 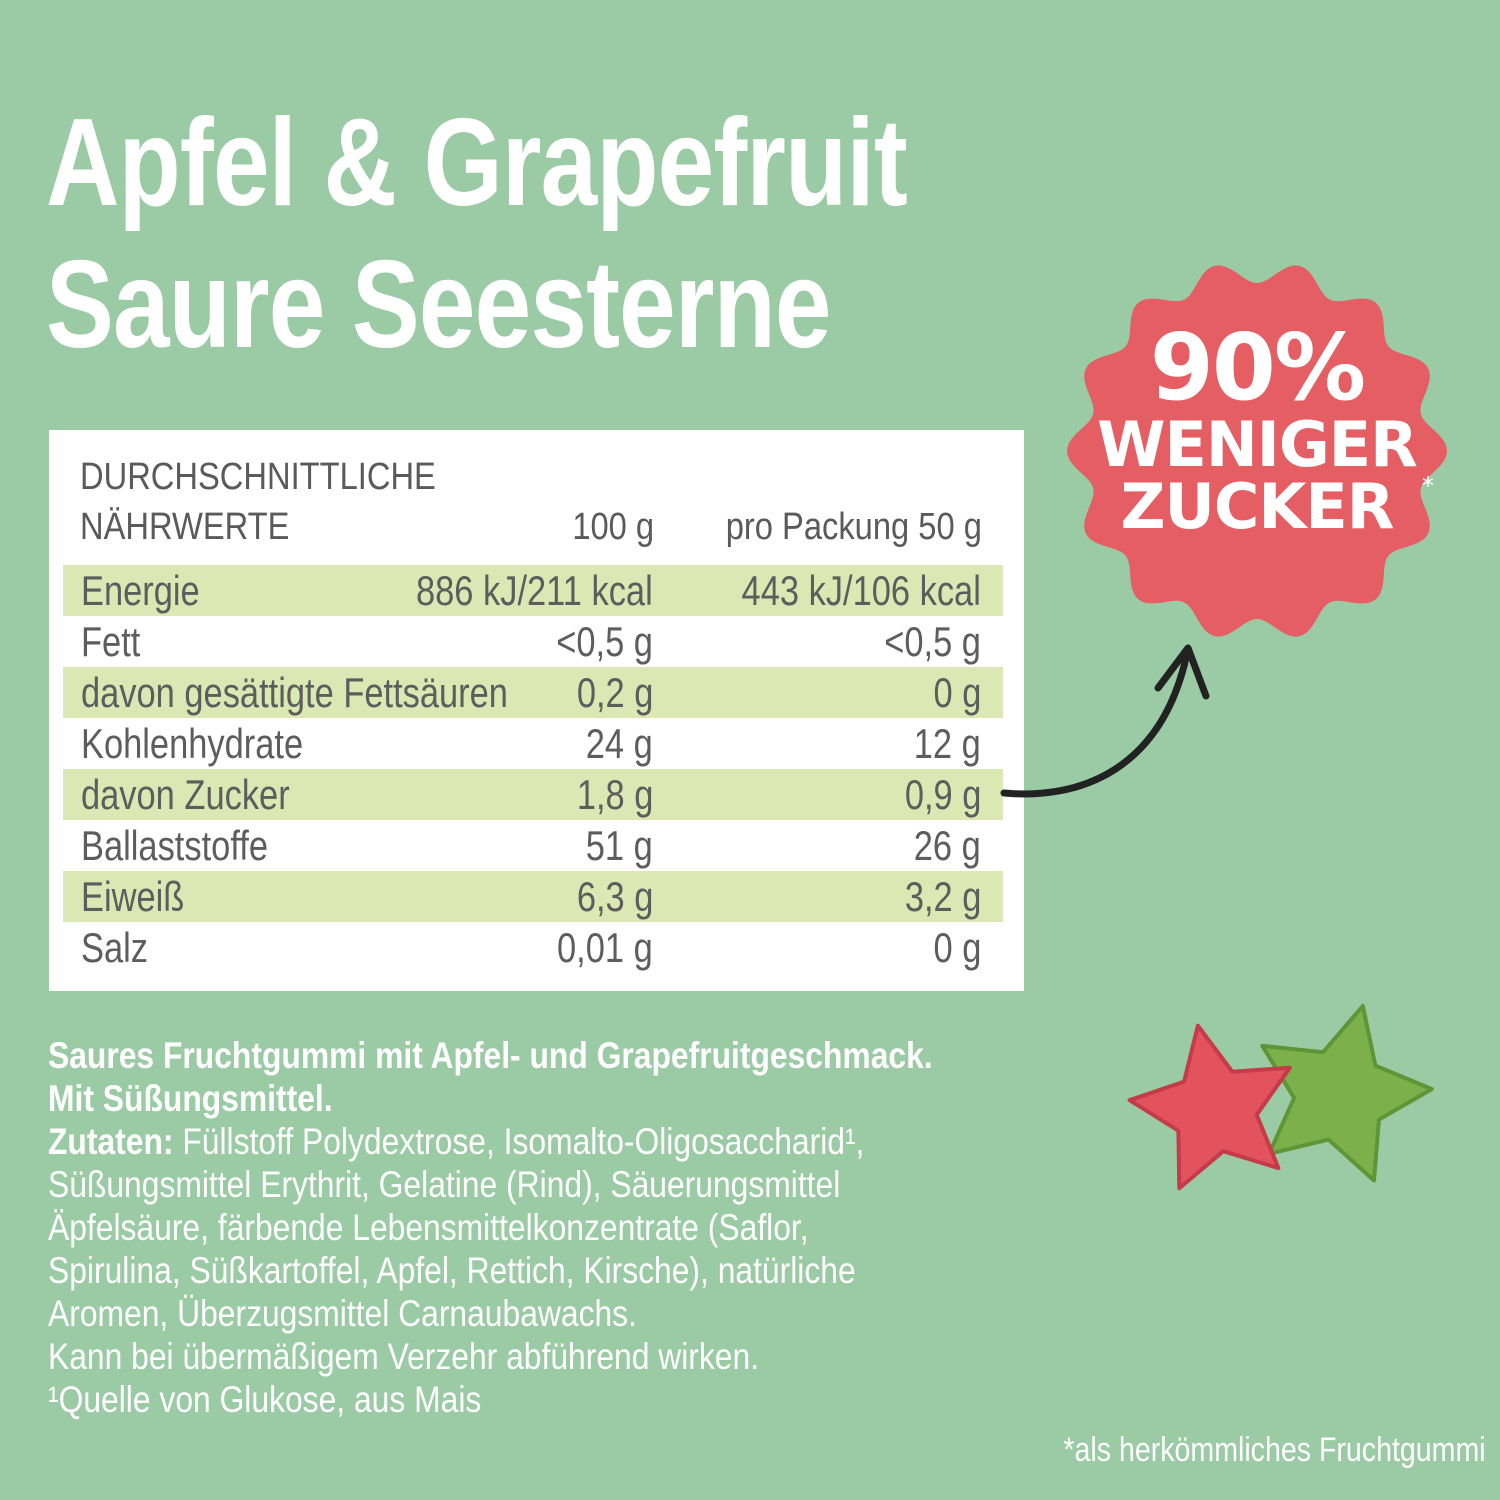 What do you see at coordinates (1274, 1450) in the screenshot?
I see `footnote: *als herkömmliches Fruchtgummi` at bounding box center [1274, 1450].